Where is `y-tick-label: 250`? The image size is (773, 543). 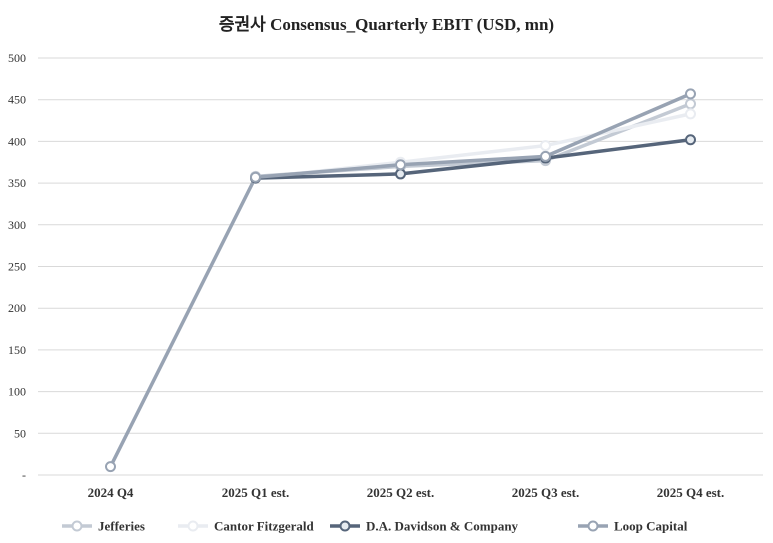 y-tick-label: 250 is located at coordinates (17, 267).